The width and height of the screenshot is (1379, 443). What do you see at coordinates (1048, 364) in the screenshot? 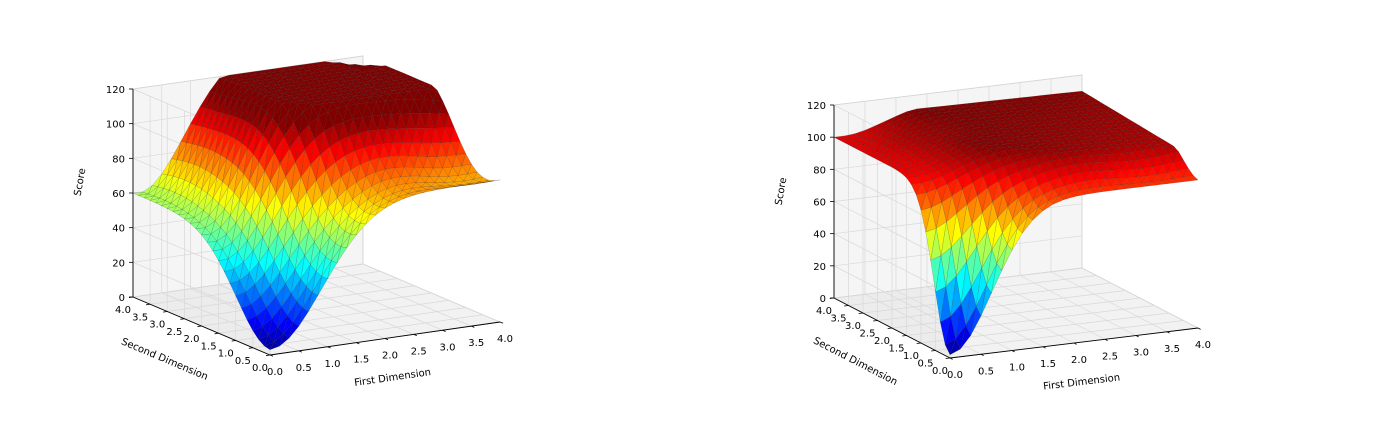
I see `x-tick-label: 1.5` at bounding box center [1048, 364].